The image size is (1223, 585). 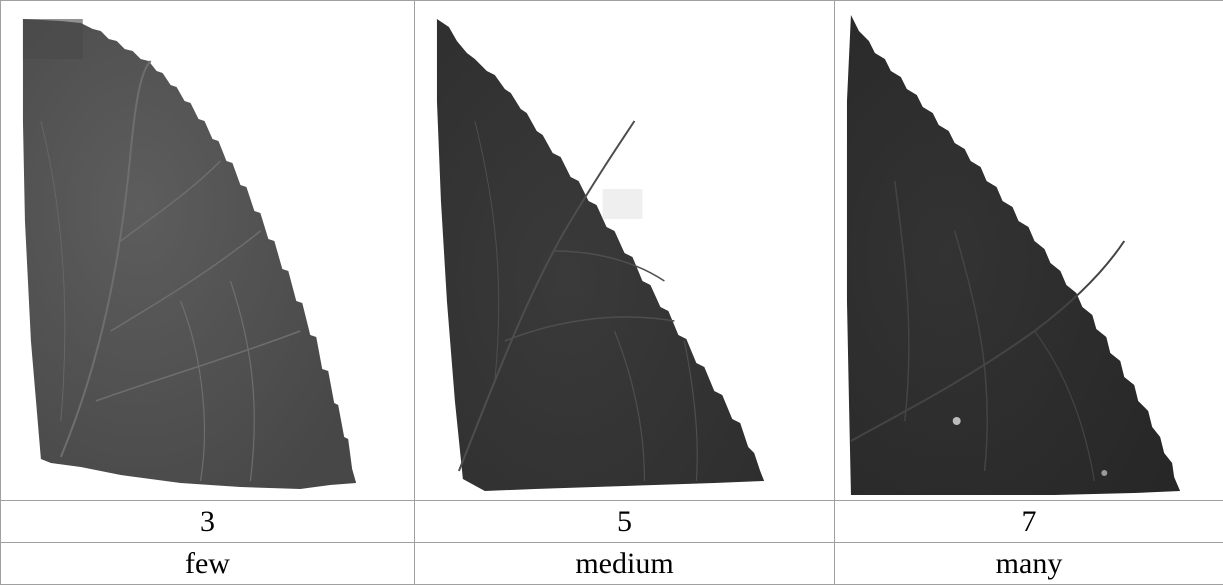 What do you see at coordinates (625, 564) in the screenshot?
I see `tooth-category-medium: medium` at bounding box center [625, 564].